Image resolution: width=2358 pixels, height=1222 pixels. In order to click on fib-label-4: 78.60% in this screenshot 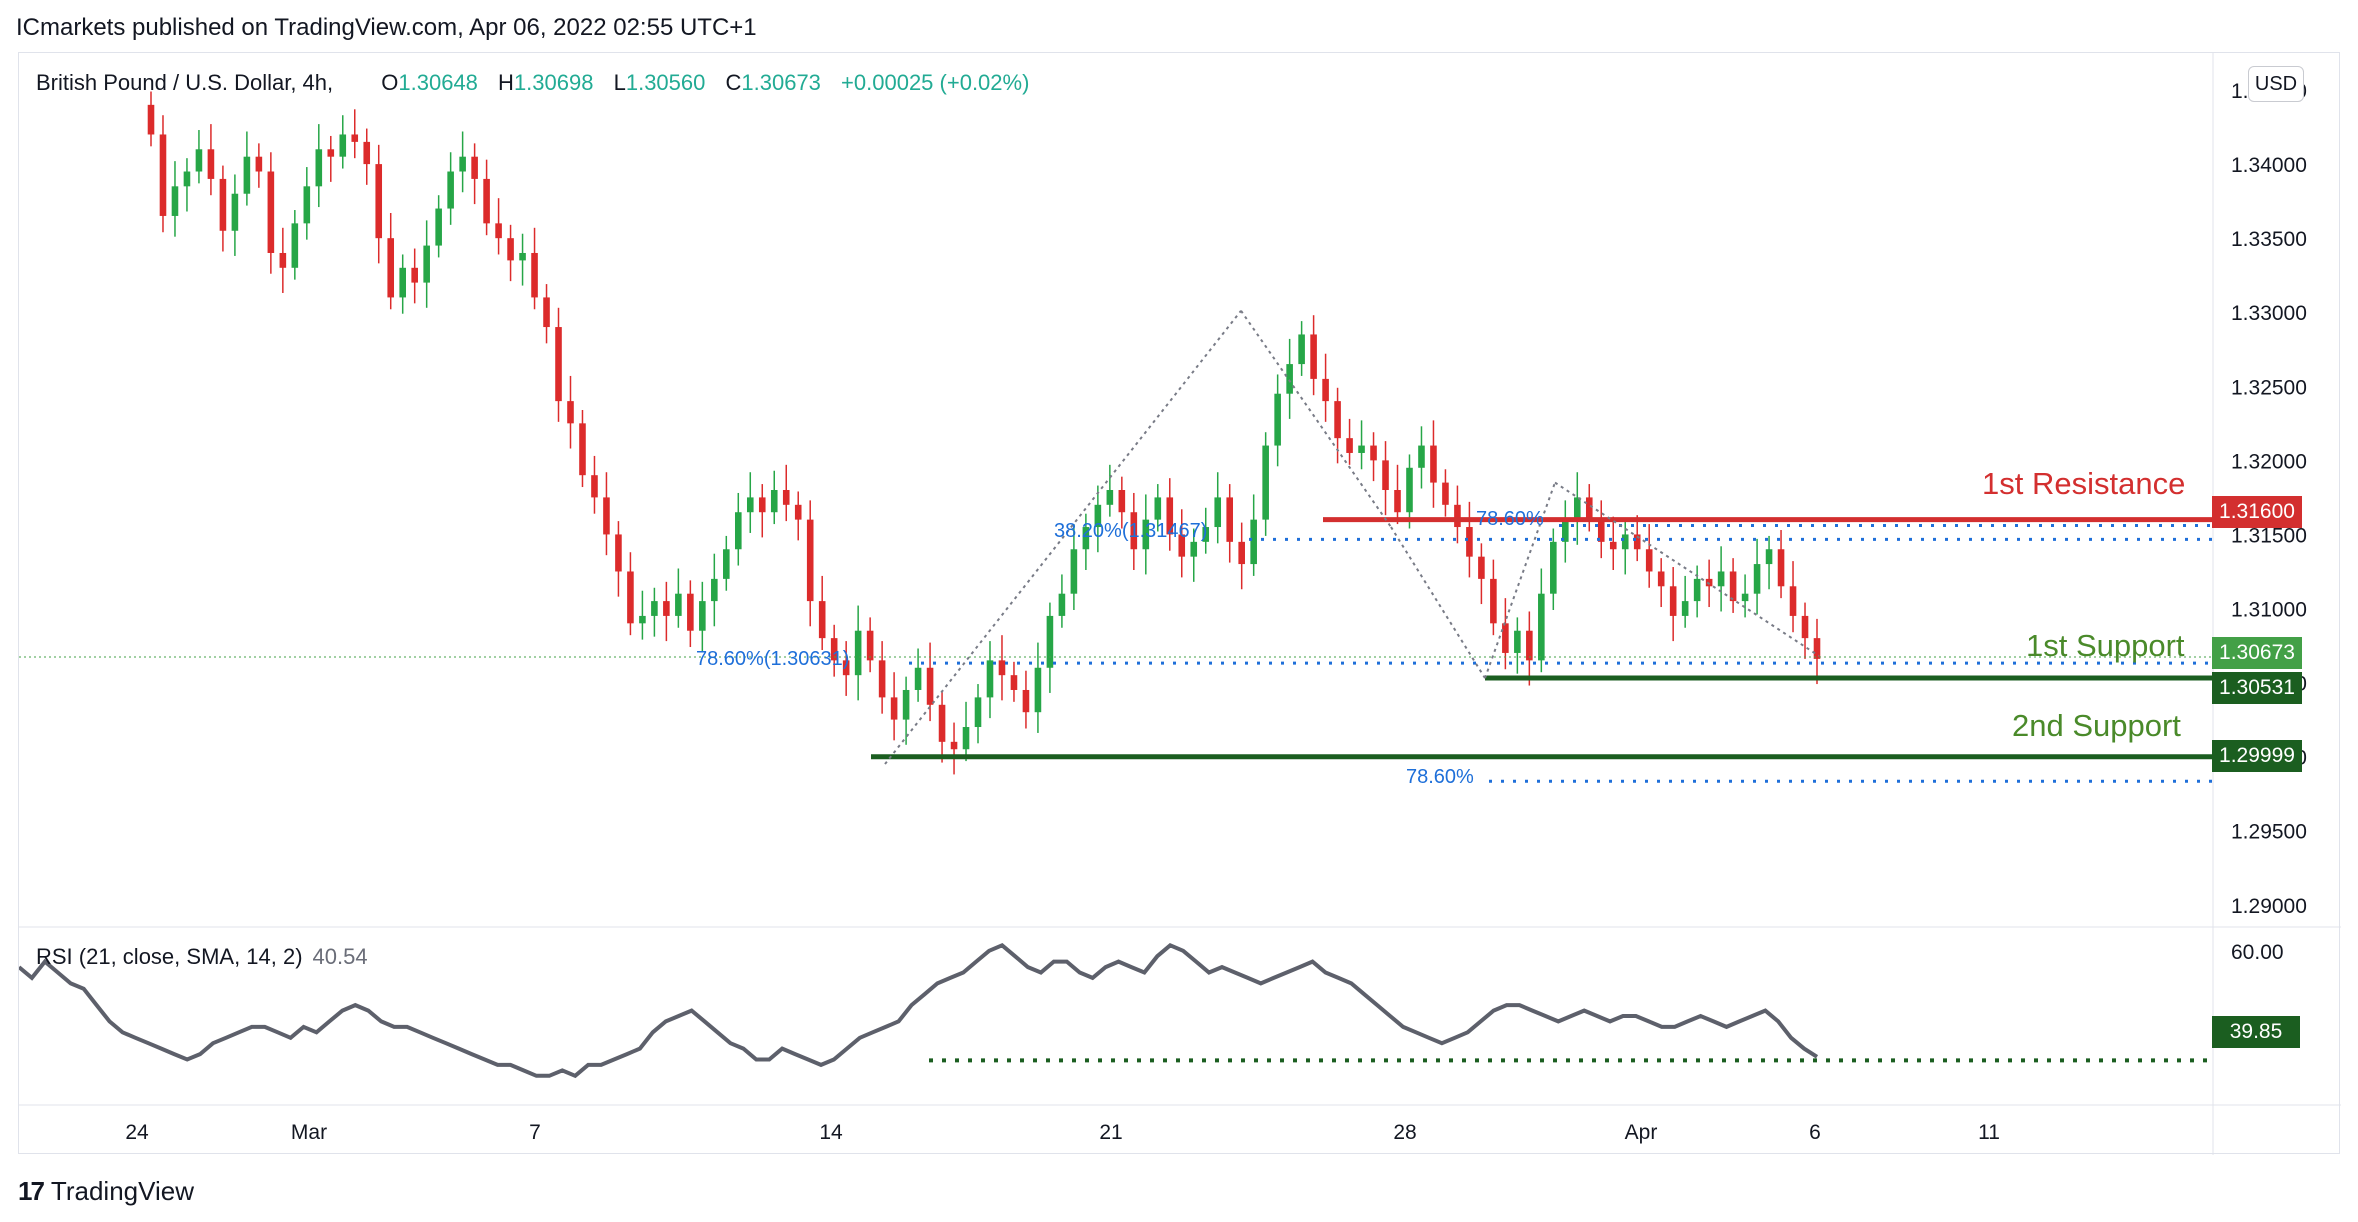, I will do `click(1510, 519)`.